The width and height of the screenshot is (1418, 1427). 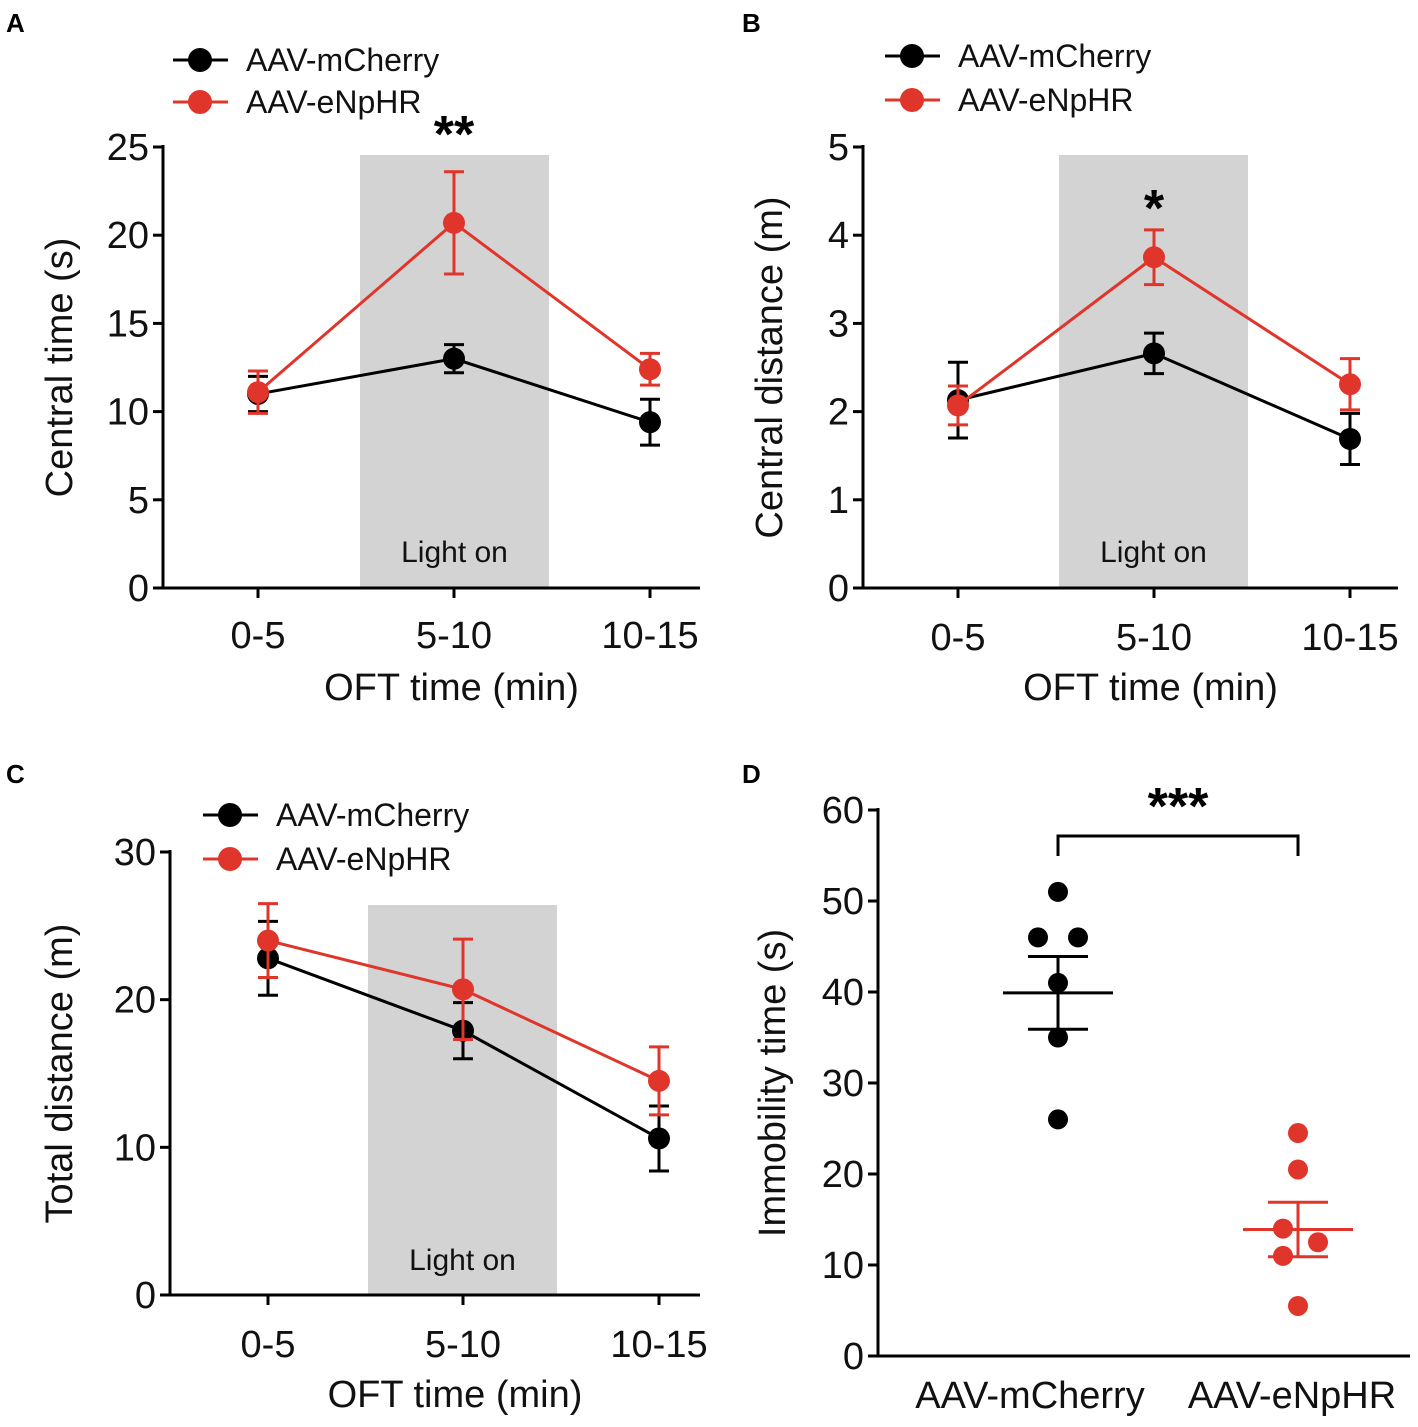 What do you see at coordinates (838, 324) in the screenshot?
I see `y-tick-label: 3` at bounding box center [838, 324].